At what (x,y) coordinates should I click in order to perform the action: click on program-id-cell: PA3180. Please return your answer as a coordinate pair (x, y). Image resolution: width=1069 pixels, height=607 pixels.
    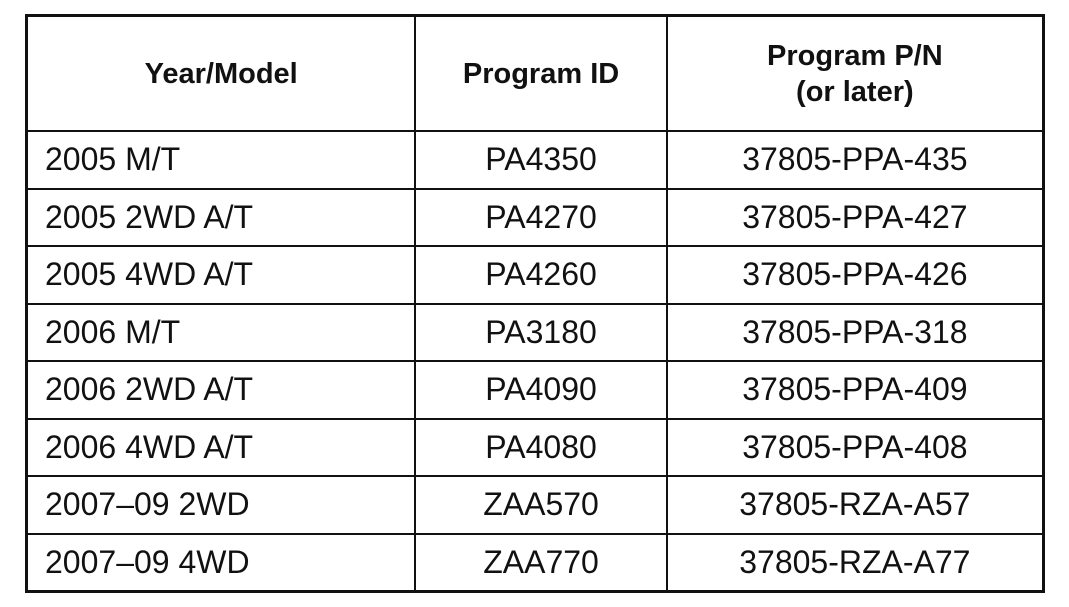
    Looking at the image, I should click on (541, 332).